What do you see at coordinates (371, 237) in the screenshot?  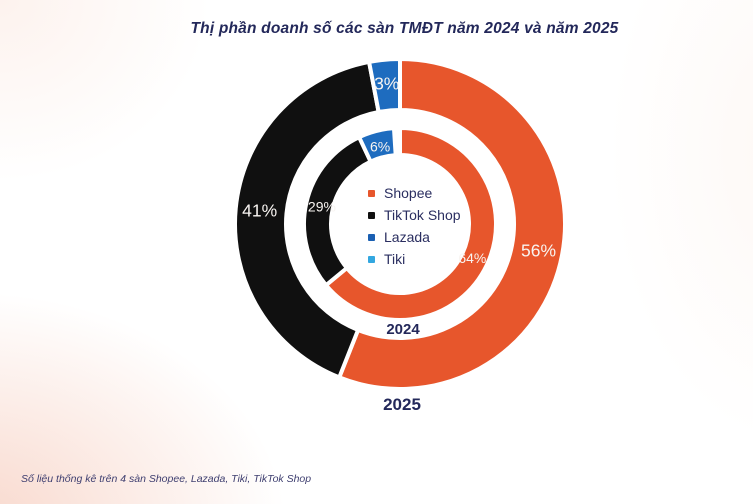 I see `lazada-legend-swatch-icon` at bounding box center [371, 237].